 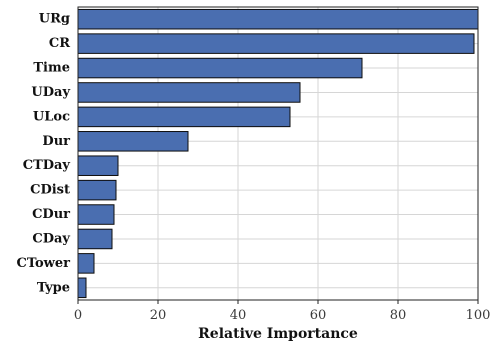 I want to click on x-tick-label: 100, so click(x=478, y=315).